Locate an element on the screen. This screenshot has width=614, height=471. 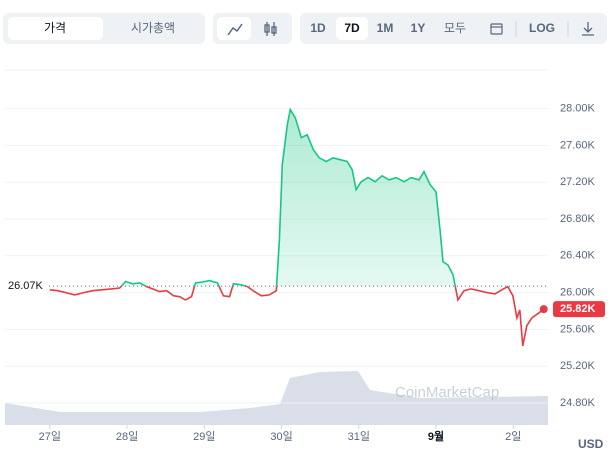
range-button: 7D is located at coordinates (352, 28).